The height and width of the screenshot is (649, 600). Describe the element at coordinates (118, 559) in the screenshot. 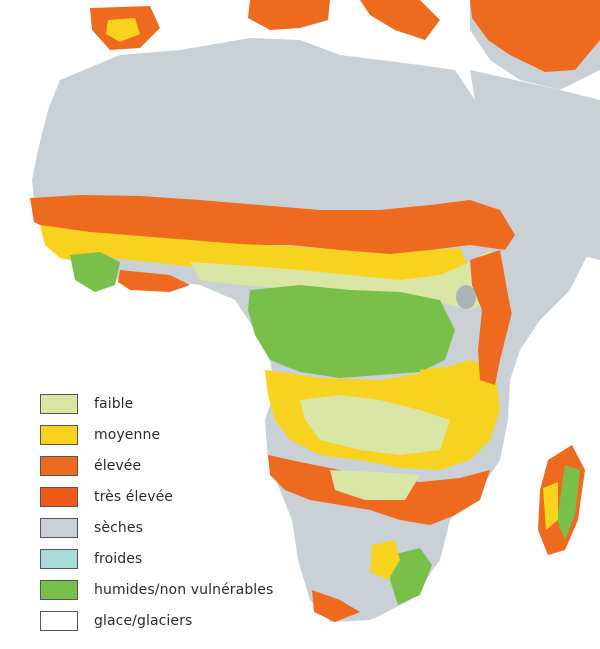

I see `legend-label: froides` at that location.